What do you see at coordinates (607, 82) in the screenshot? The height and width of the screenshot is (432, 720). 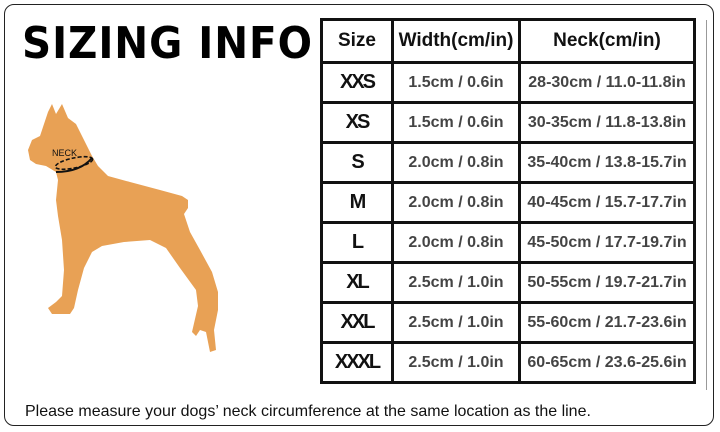 I see `neck-cell: 28-30cm / 11.0-11.8in` at bounding box center [607, 82].